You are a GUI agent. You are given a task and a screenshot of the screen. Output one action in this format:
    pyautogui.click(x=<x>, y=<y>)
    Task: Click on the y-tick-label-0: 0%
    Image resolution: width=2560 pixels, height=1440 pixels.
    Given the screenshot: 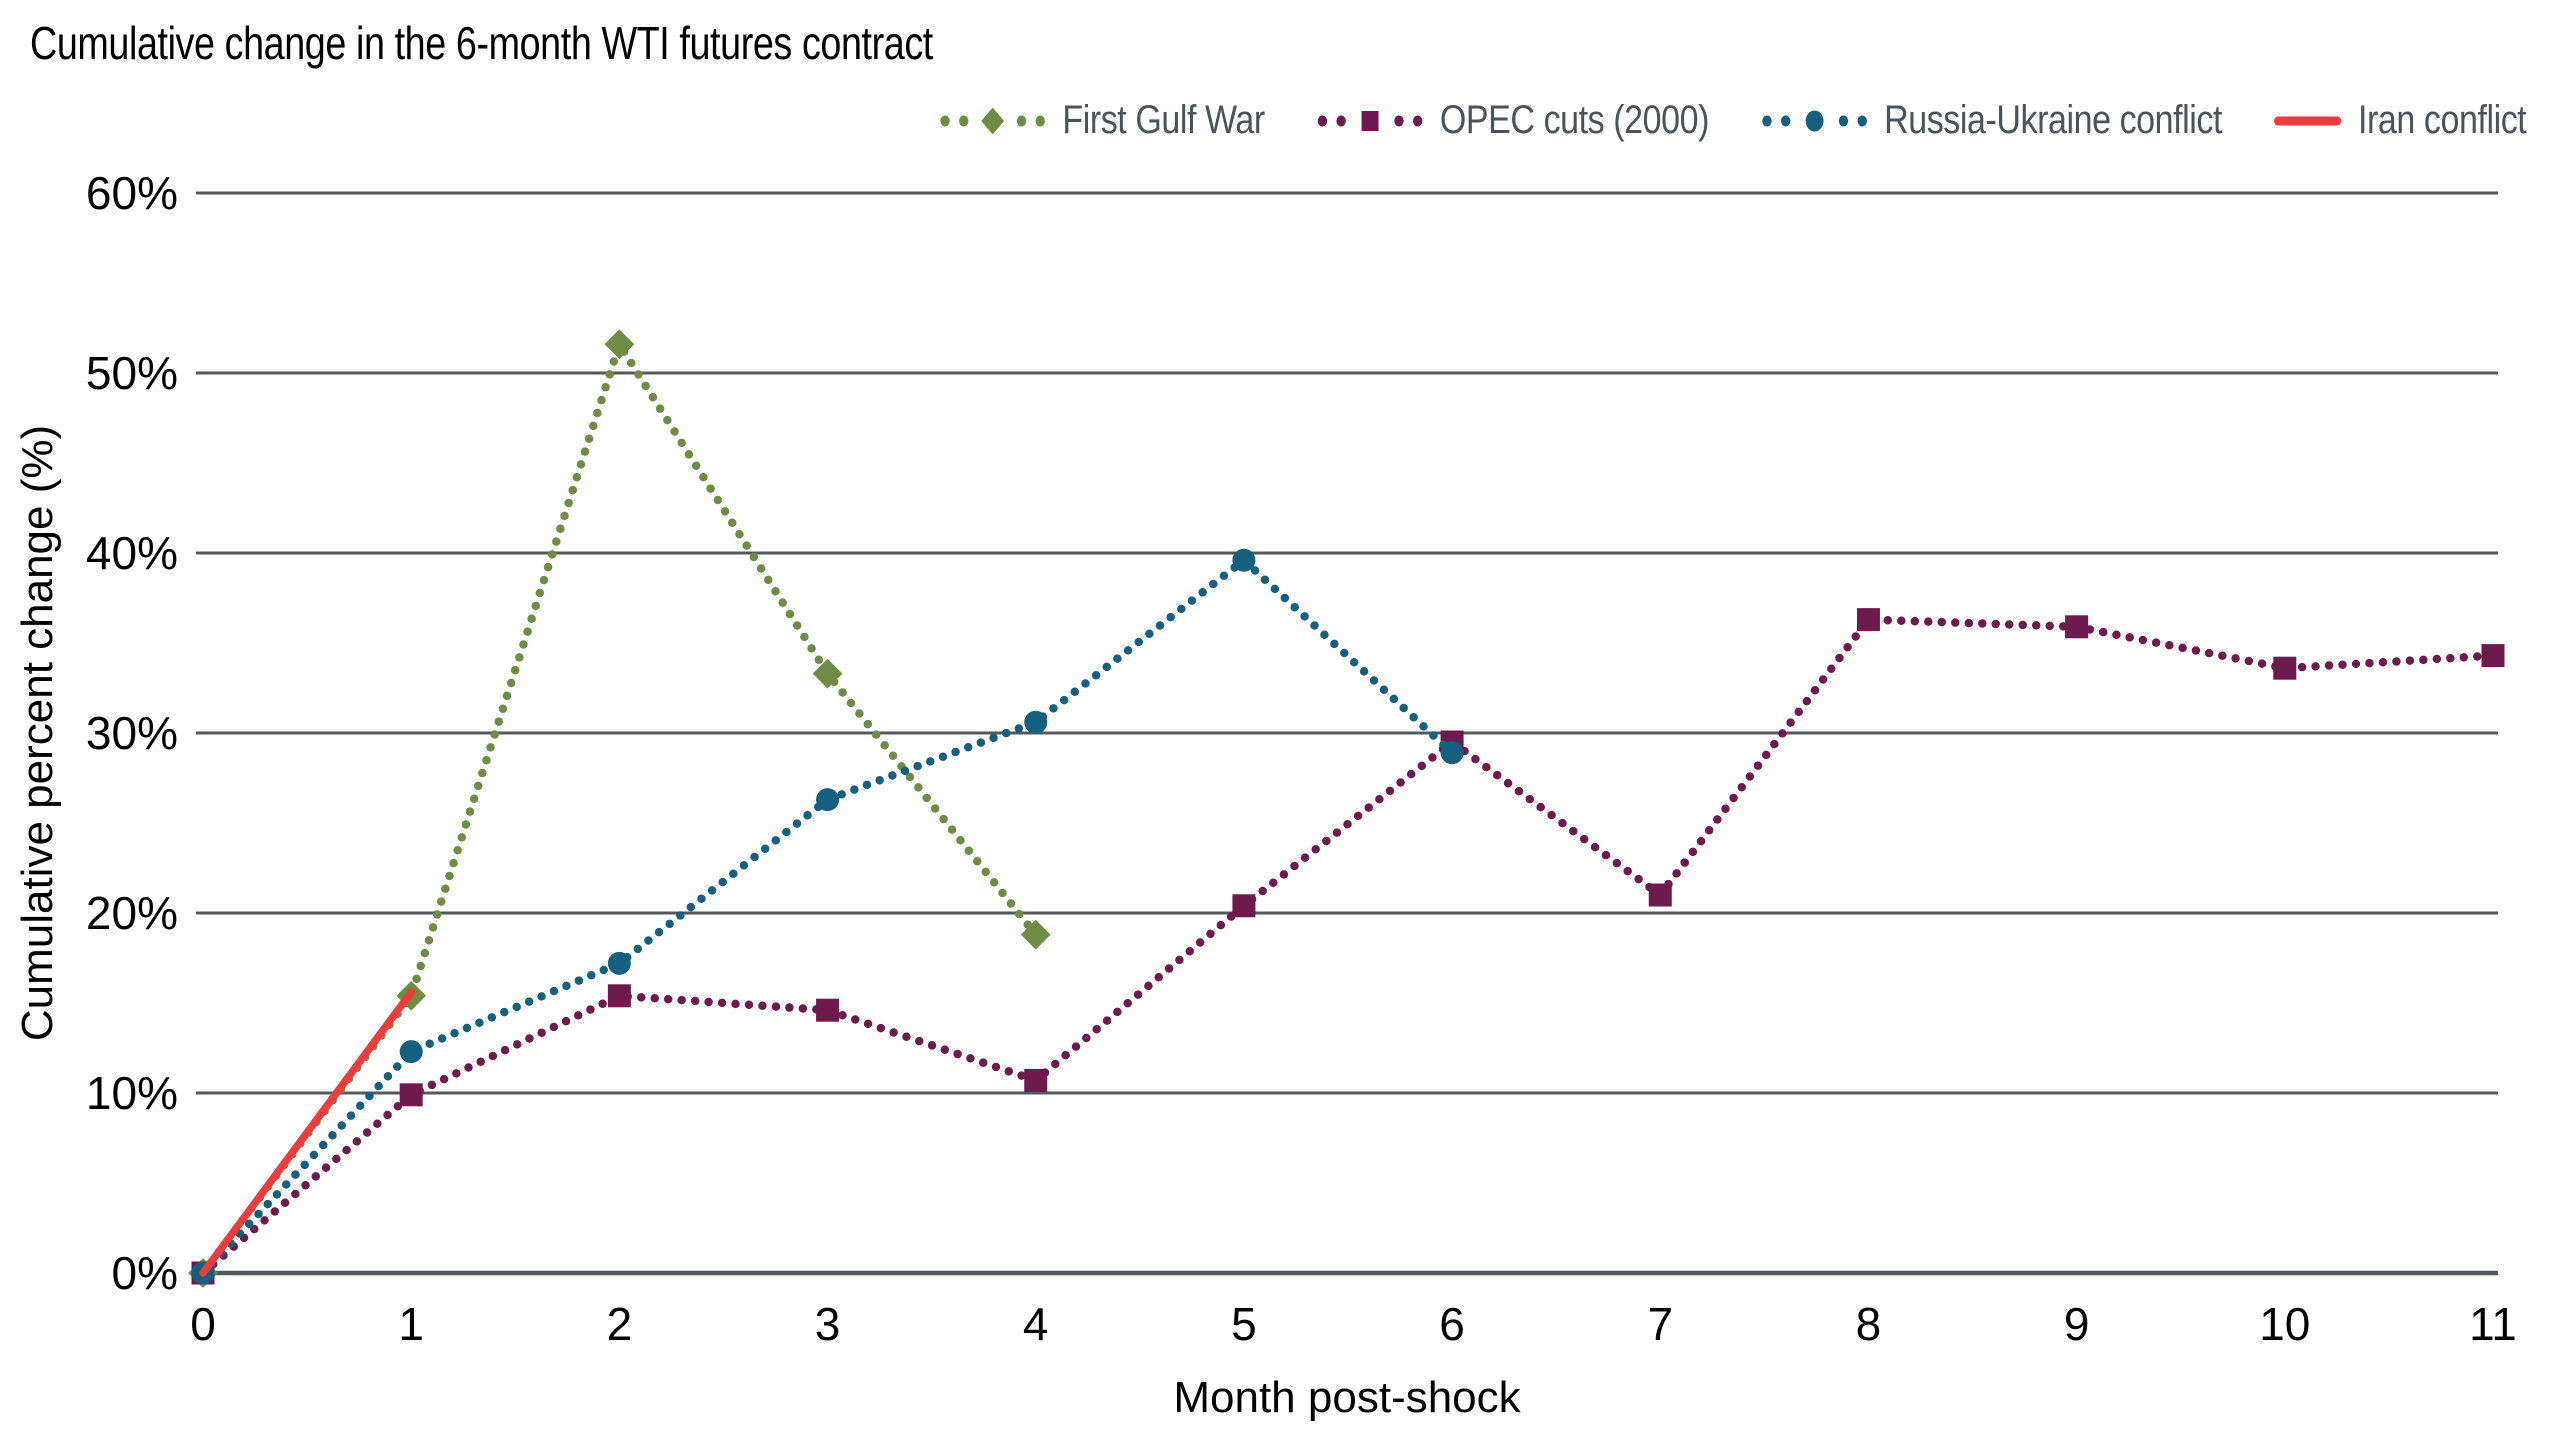 What is the action you would take?
    pyautogui.click(x=145, y=1273)
    